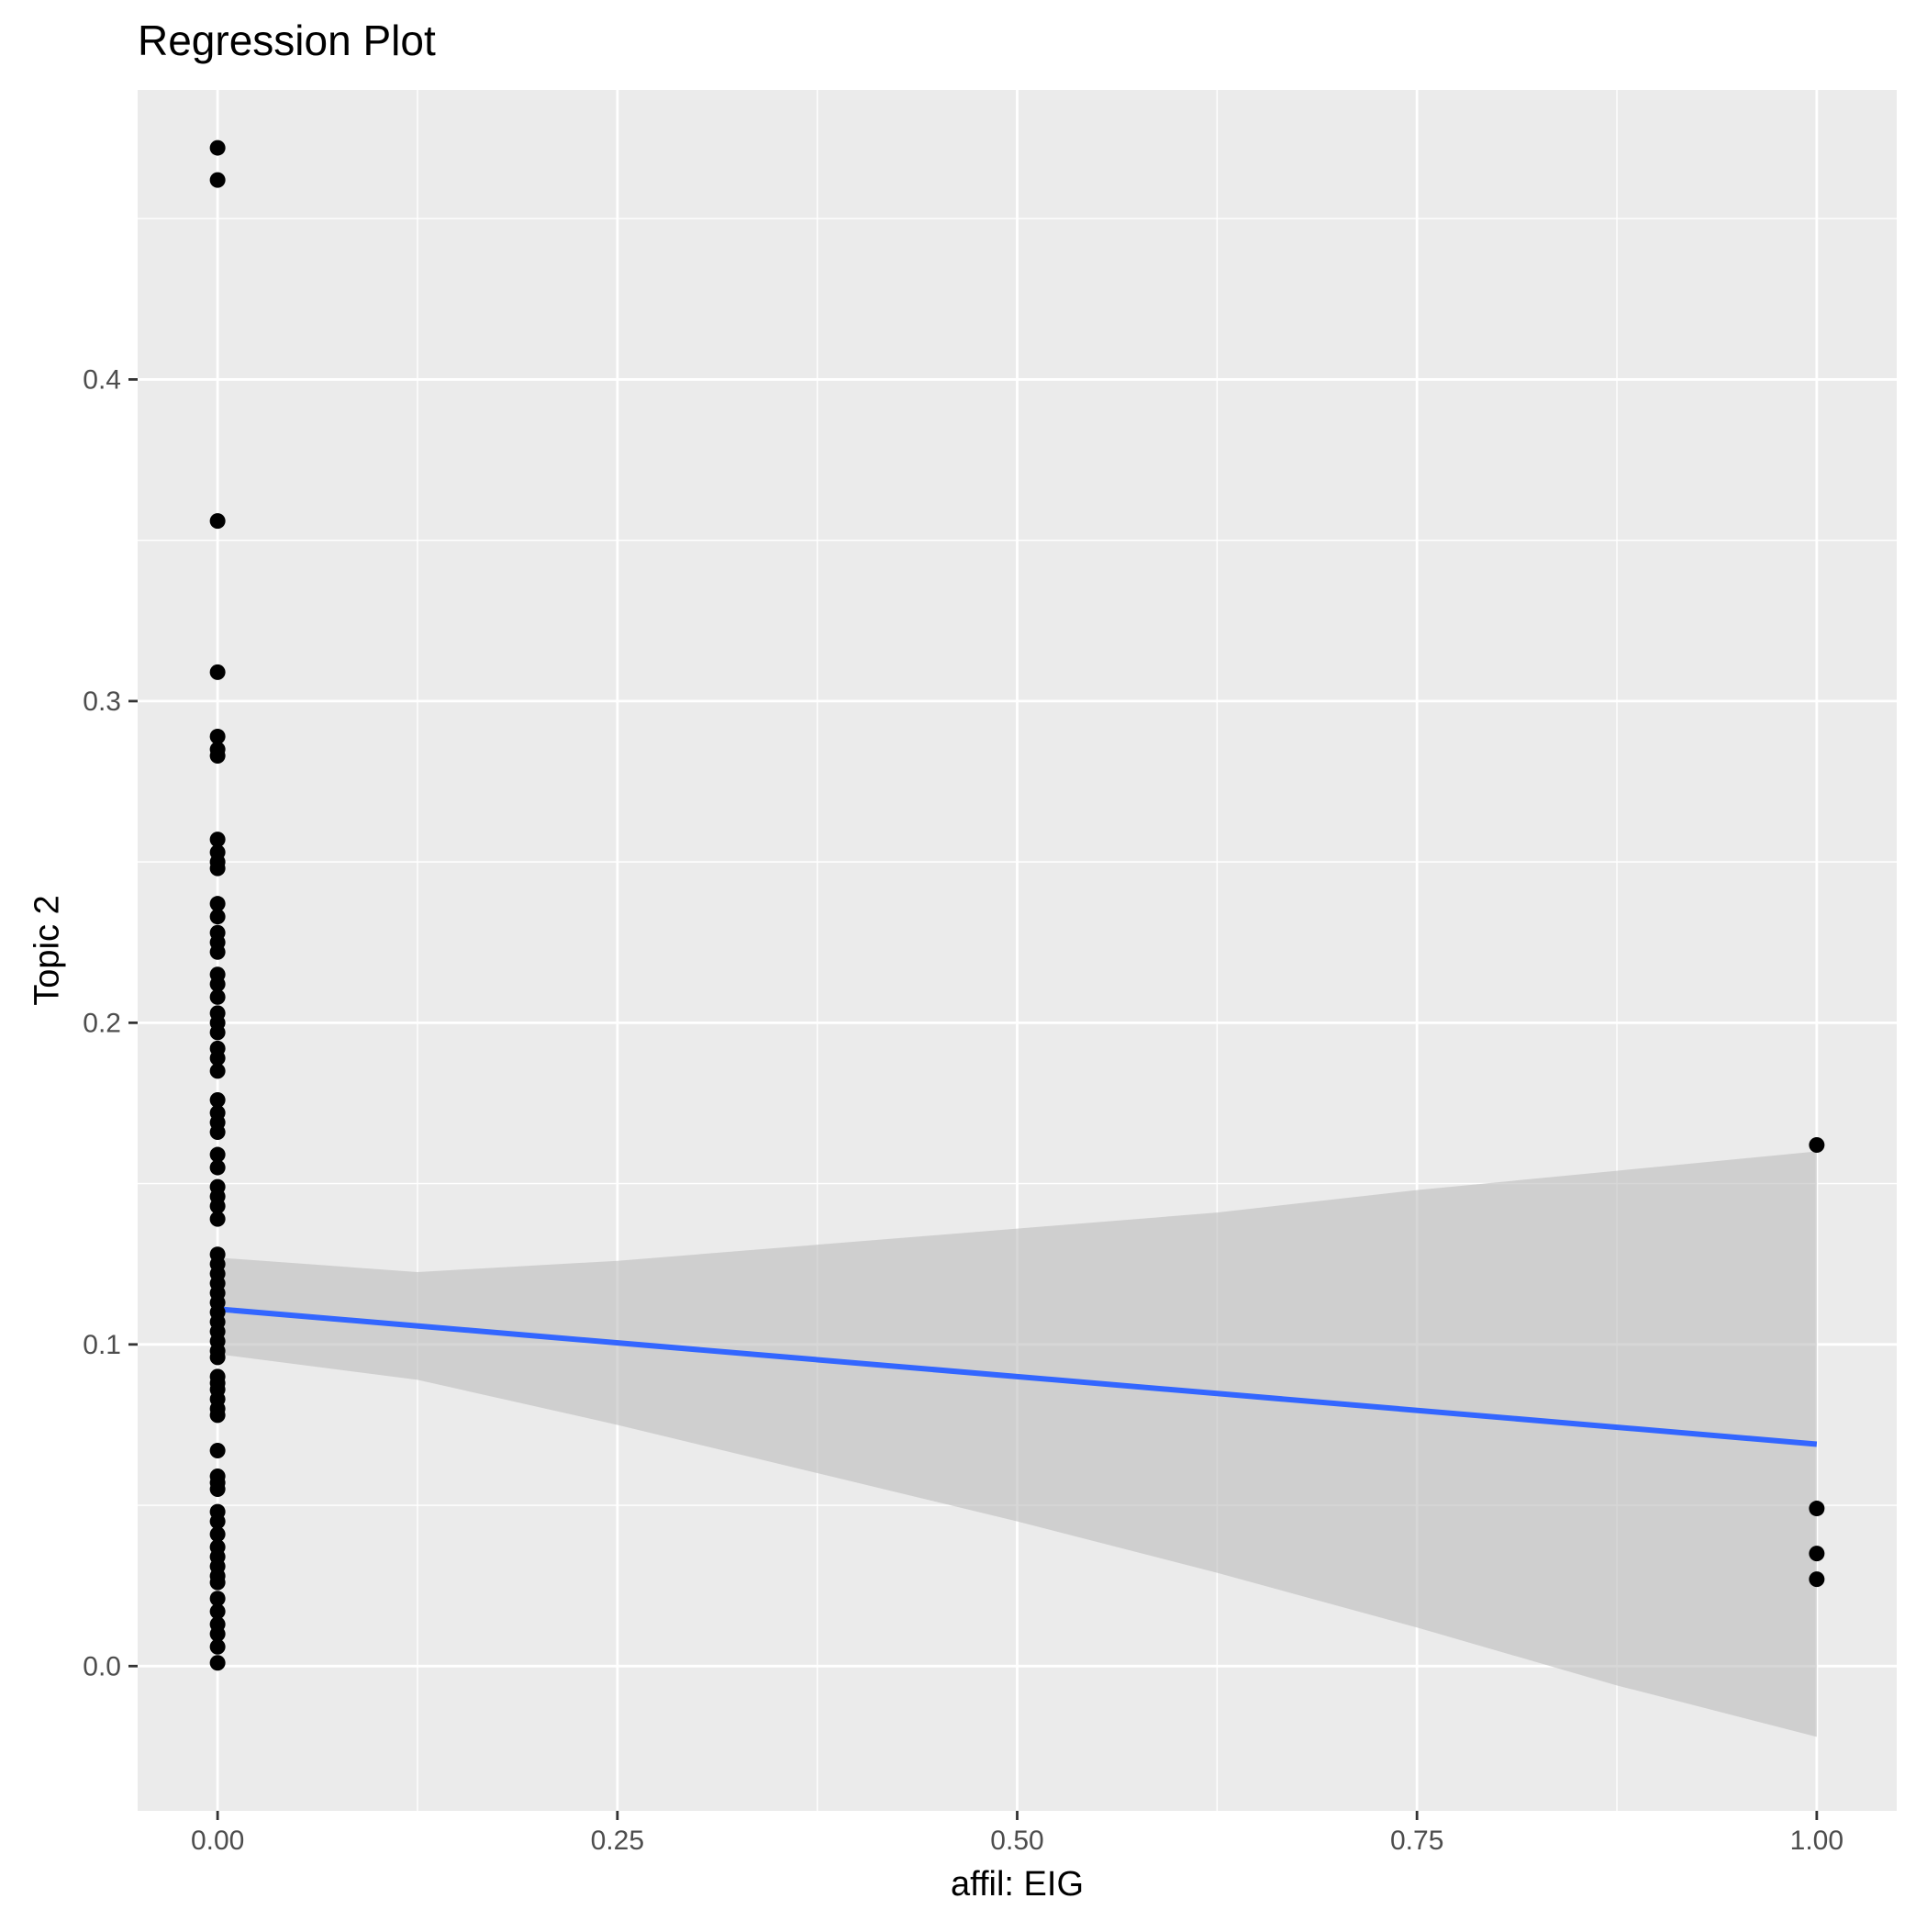 The width and height of the screenshot is (1927, 1932). What do you see at coordinates (47, 950) in the screenshot?
I see `y-axis-label: Topic 2` at bounding box center [47, 950].